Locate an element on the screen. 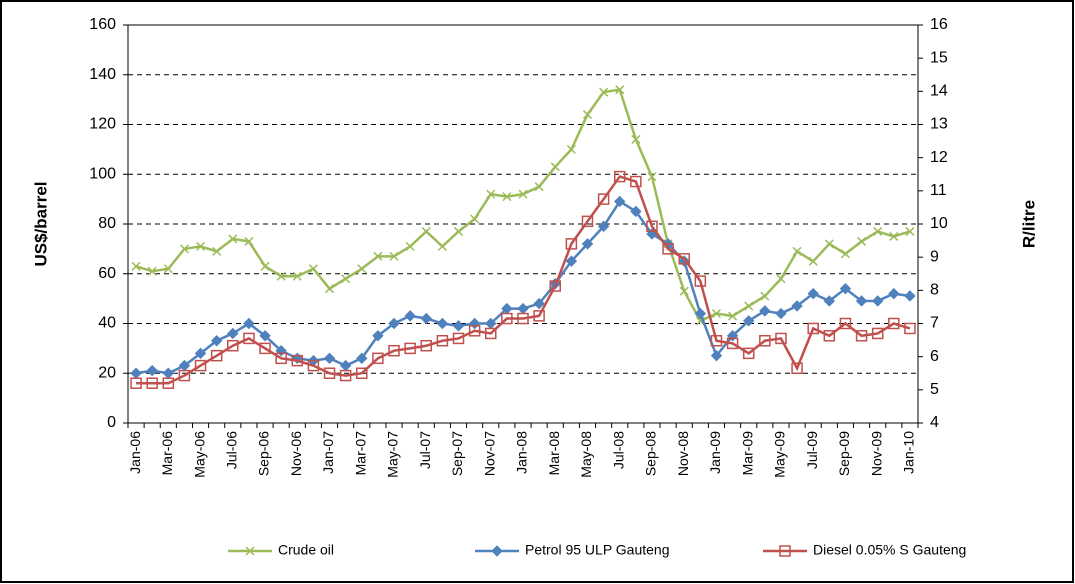  legend-label: Crude oil is located at coordinates (306, 550).